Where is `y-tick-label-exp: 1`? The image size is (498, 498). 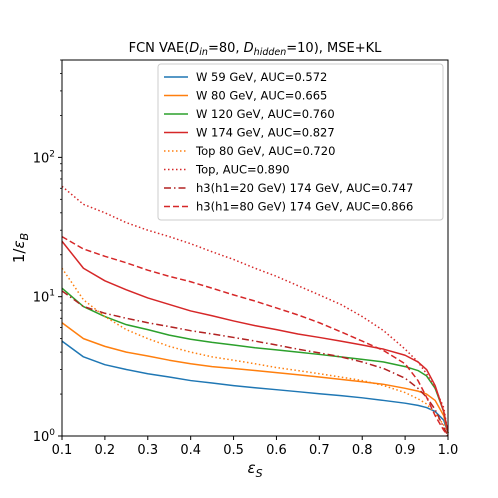
y-tick-label-exp: 1 is located at coordinates (52, 294).